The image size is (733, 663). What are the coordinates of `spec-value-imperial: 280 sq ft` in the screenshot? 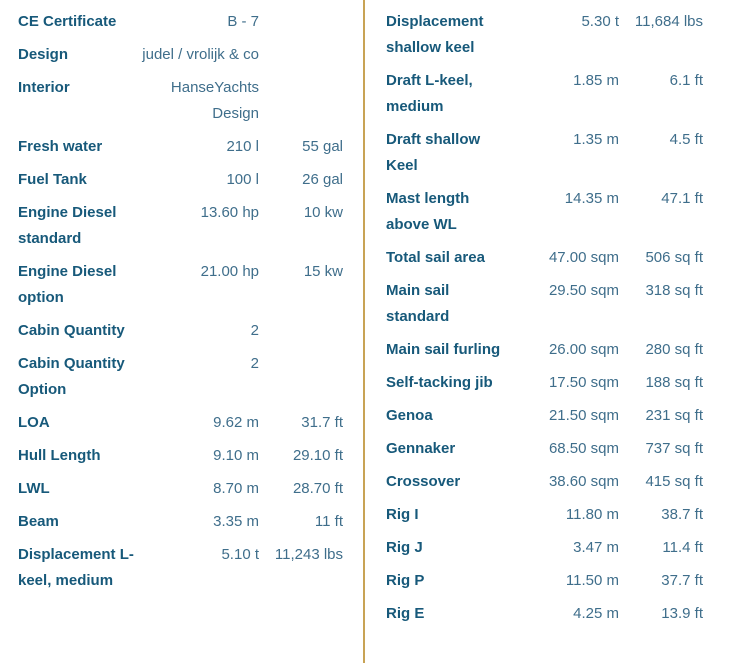 It's located at (674, 349).